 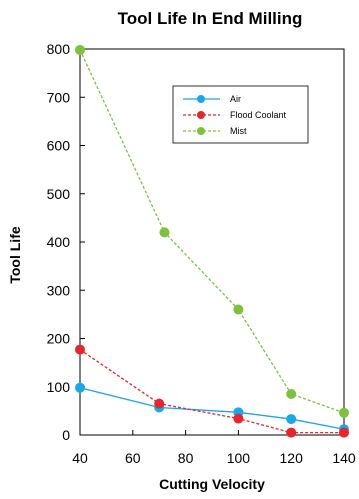 What do you see at coordinates (212, 484) in the screenshot?
I see `x-axis-label: Cutting Velocity` at bounding box center [212, 484].